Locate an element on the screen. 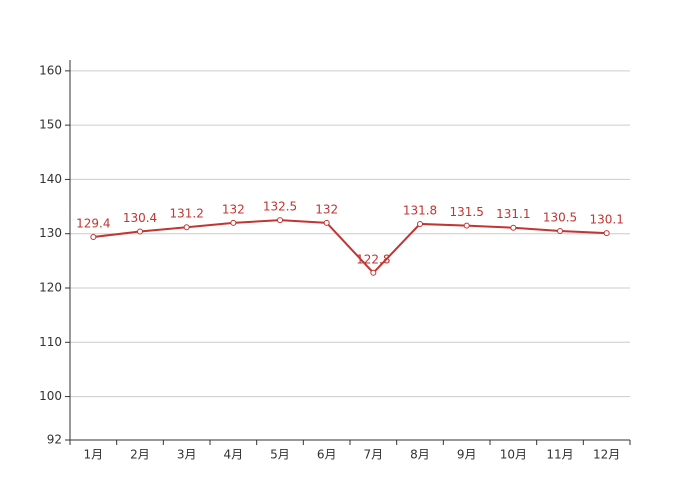 The image size is (700, 500). y-tick-label: 150 is located at coordinates (50, 125).